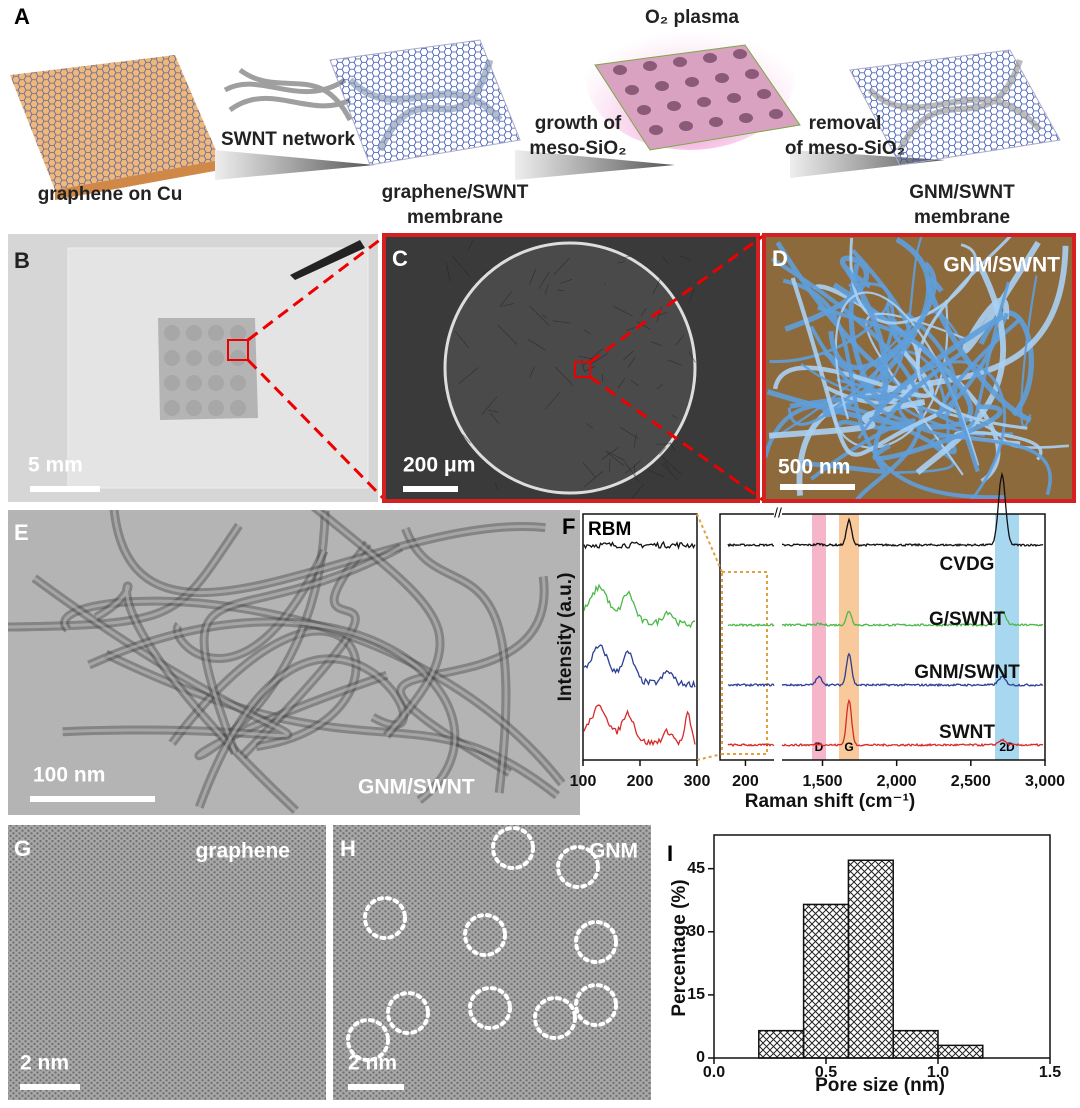  I want to click on y-axis-label: Intensity (a.u.), so click(565, 637).